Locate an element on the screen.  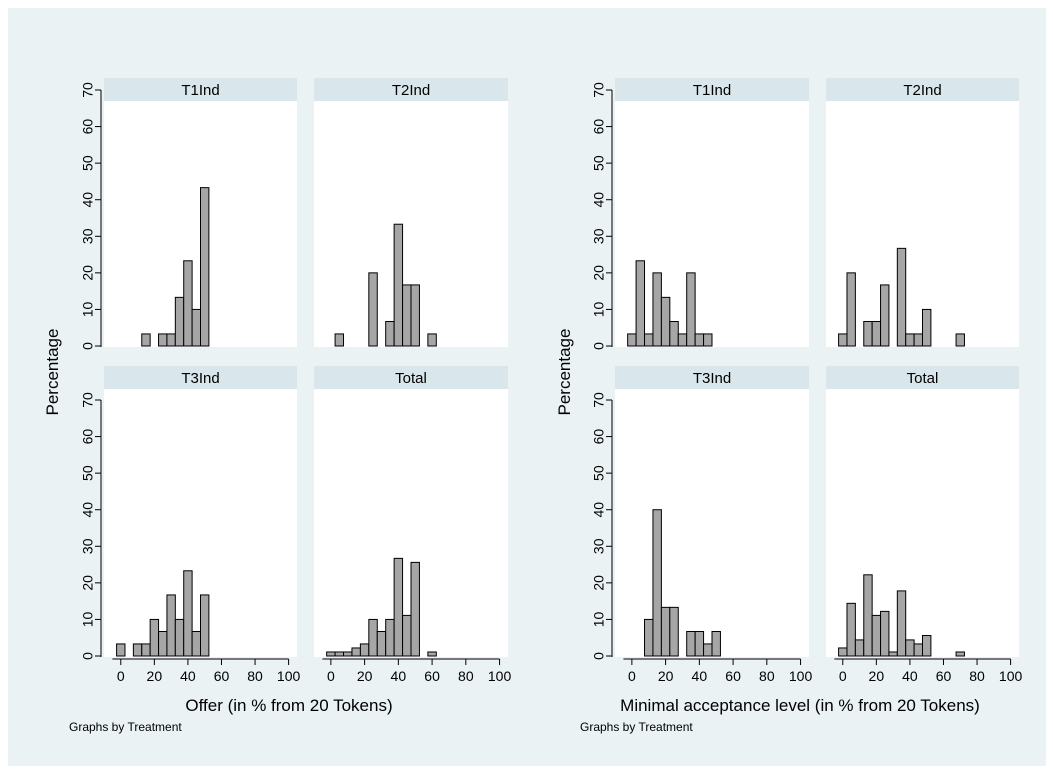
y-axis-title: Percentage is located at coordinates (52, 372).